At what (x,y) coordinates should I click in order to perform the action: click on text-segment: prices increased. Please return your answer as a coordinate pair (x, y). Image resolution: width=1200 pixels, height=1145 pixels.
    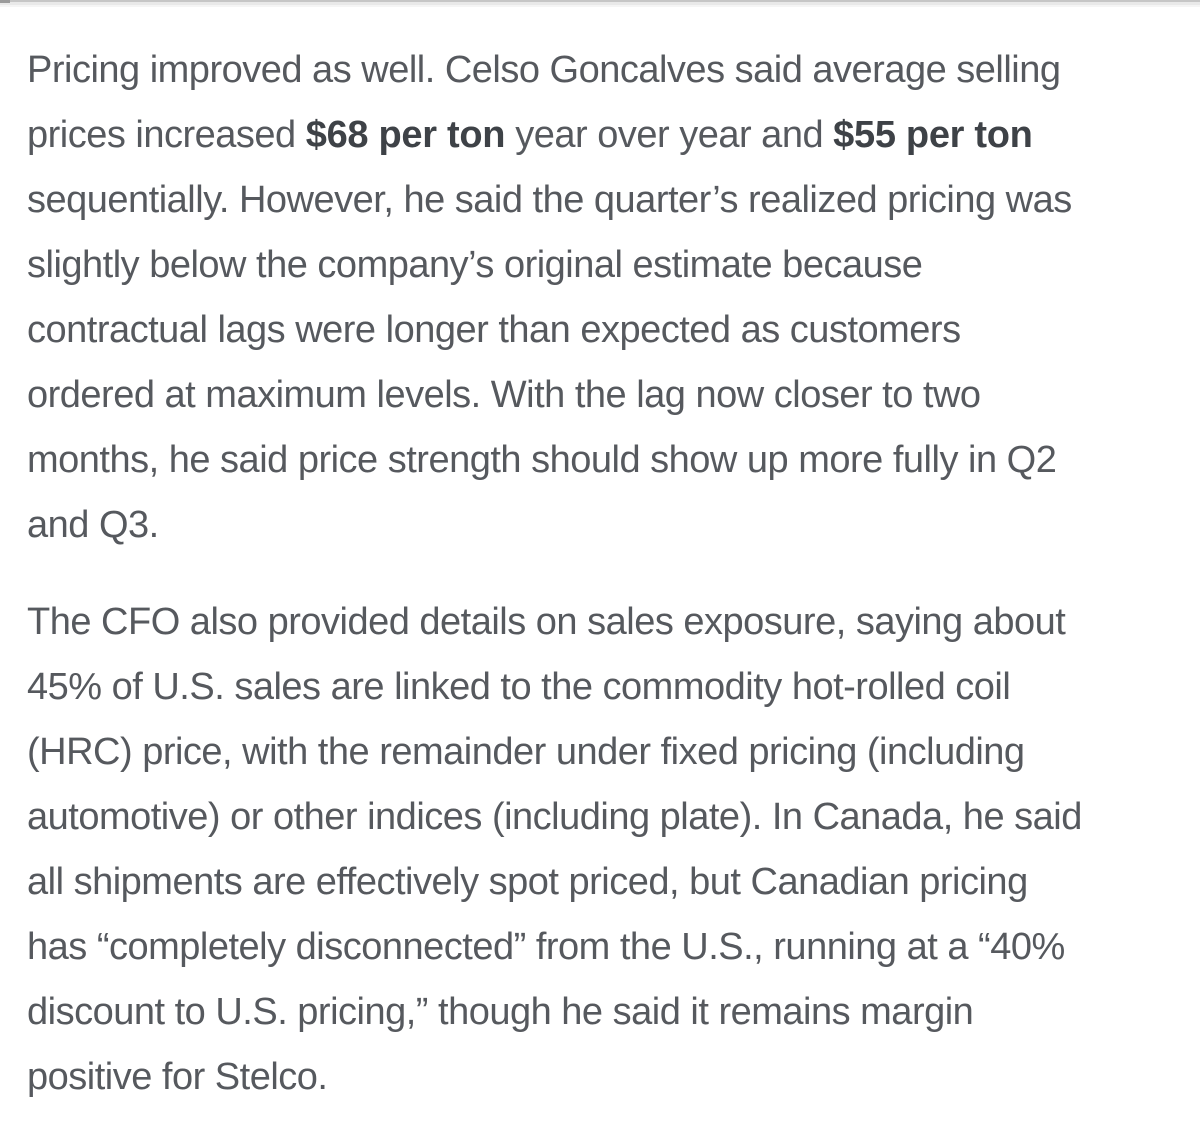
    Looking at the image, I should click on (166, 135).